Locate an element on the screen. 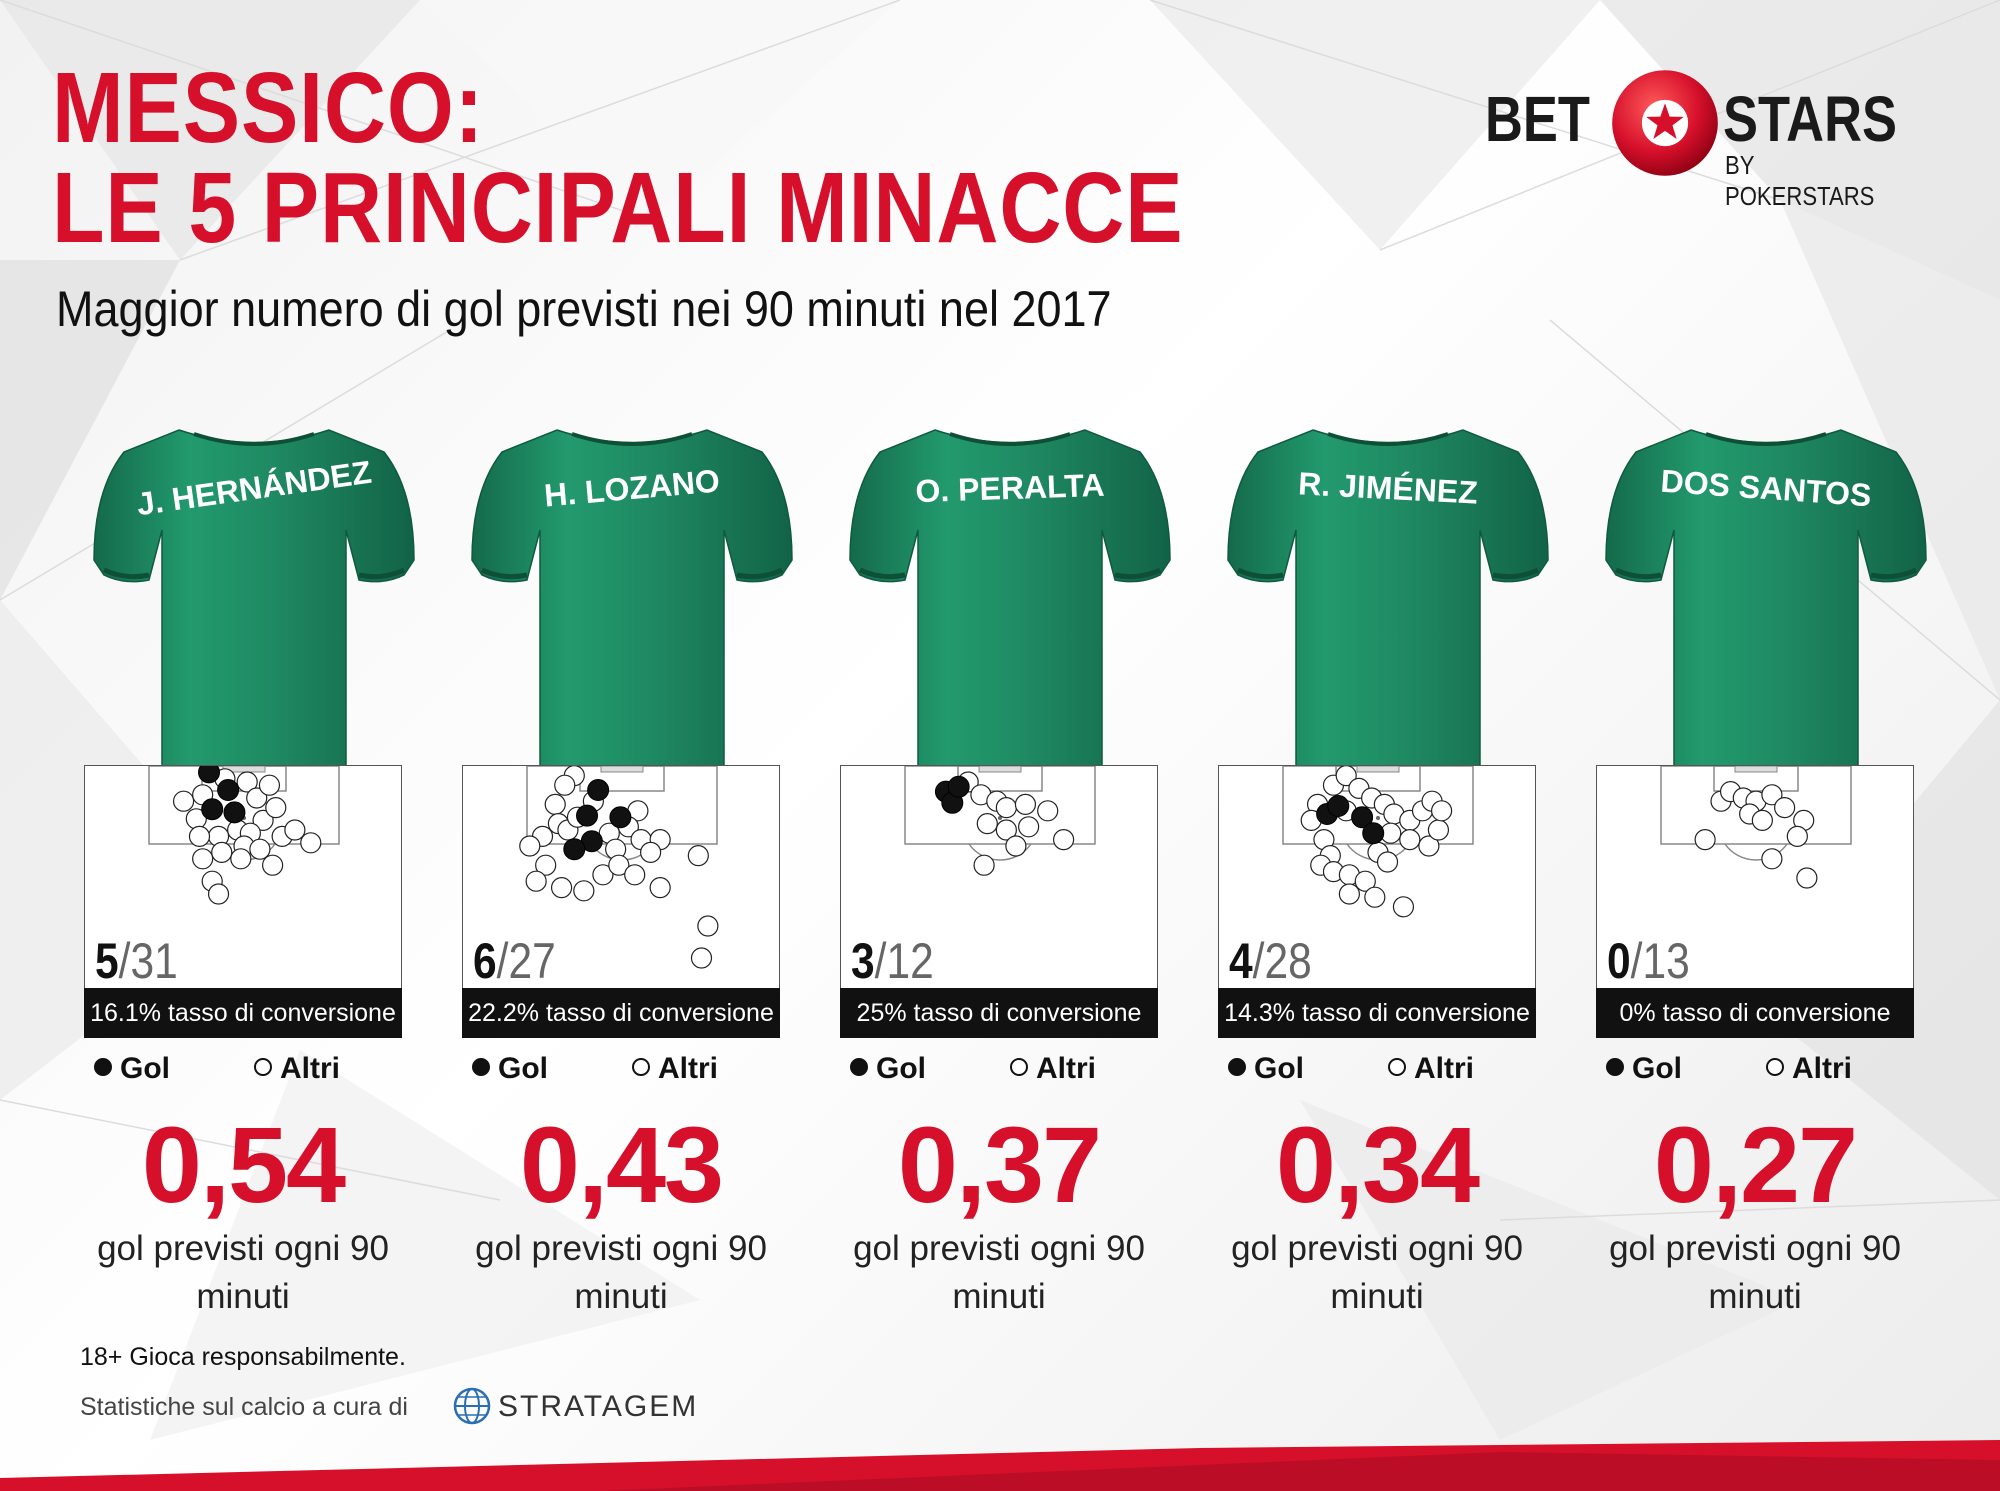 This screenshot has height=1491, width=2000. goals-shots-ratio: 0/13 is located at coordinates (1648, 961).